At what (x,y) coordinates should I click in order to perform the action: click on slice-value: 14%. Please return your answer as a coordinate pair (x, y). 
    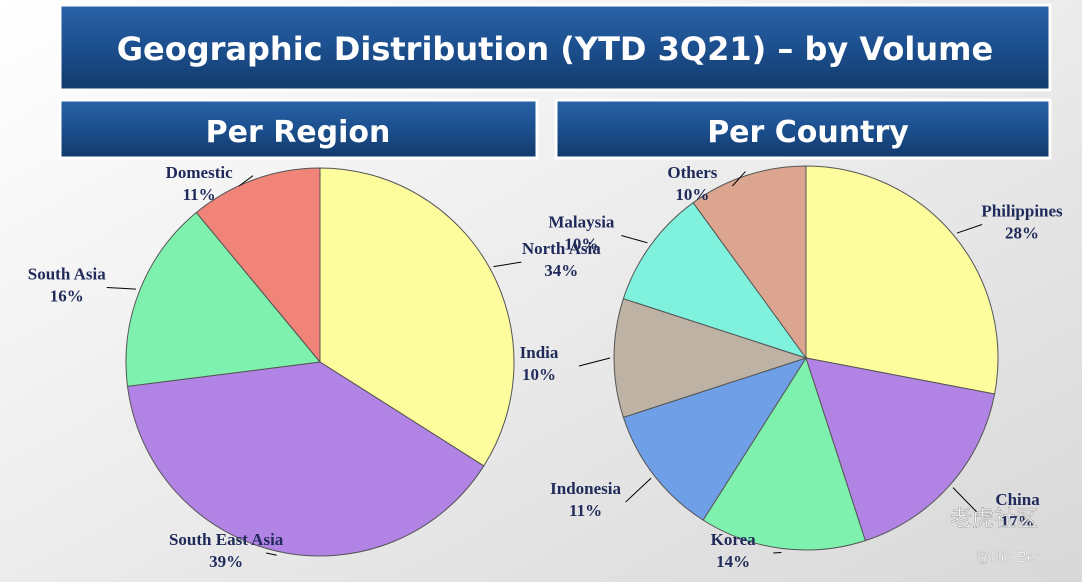
    Looking at the image, I should click on (733, 561).